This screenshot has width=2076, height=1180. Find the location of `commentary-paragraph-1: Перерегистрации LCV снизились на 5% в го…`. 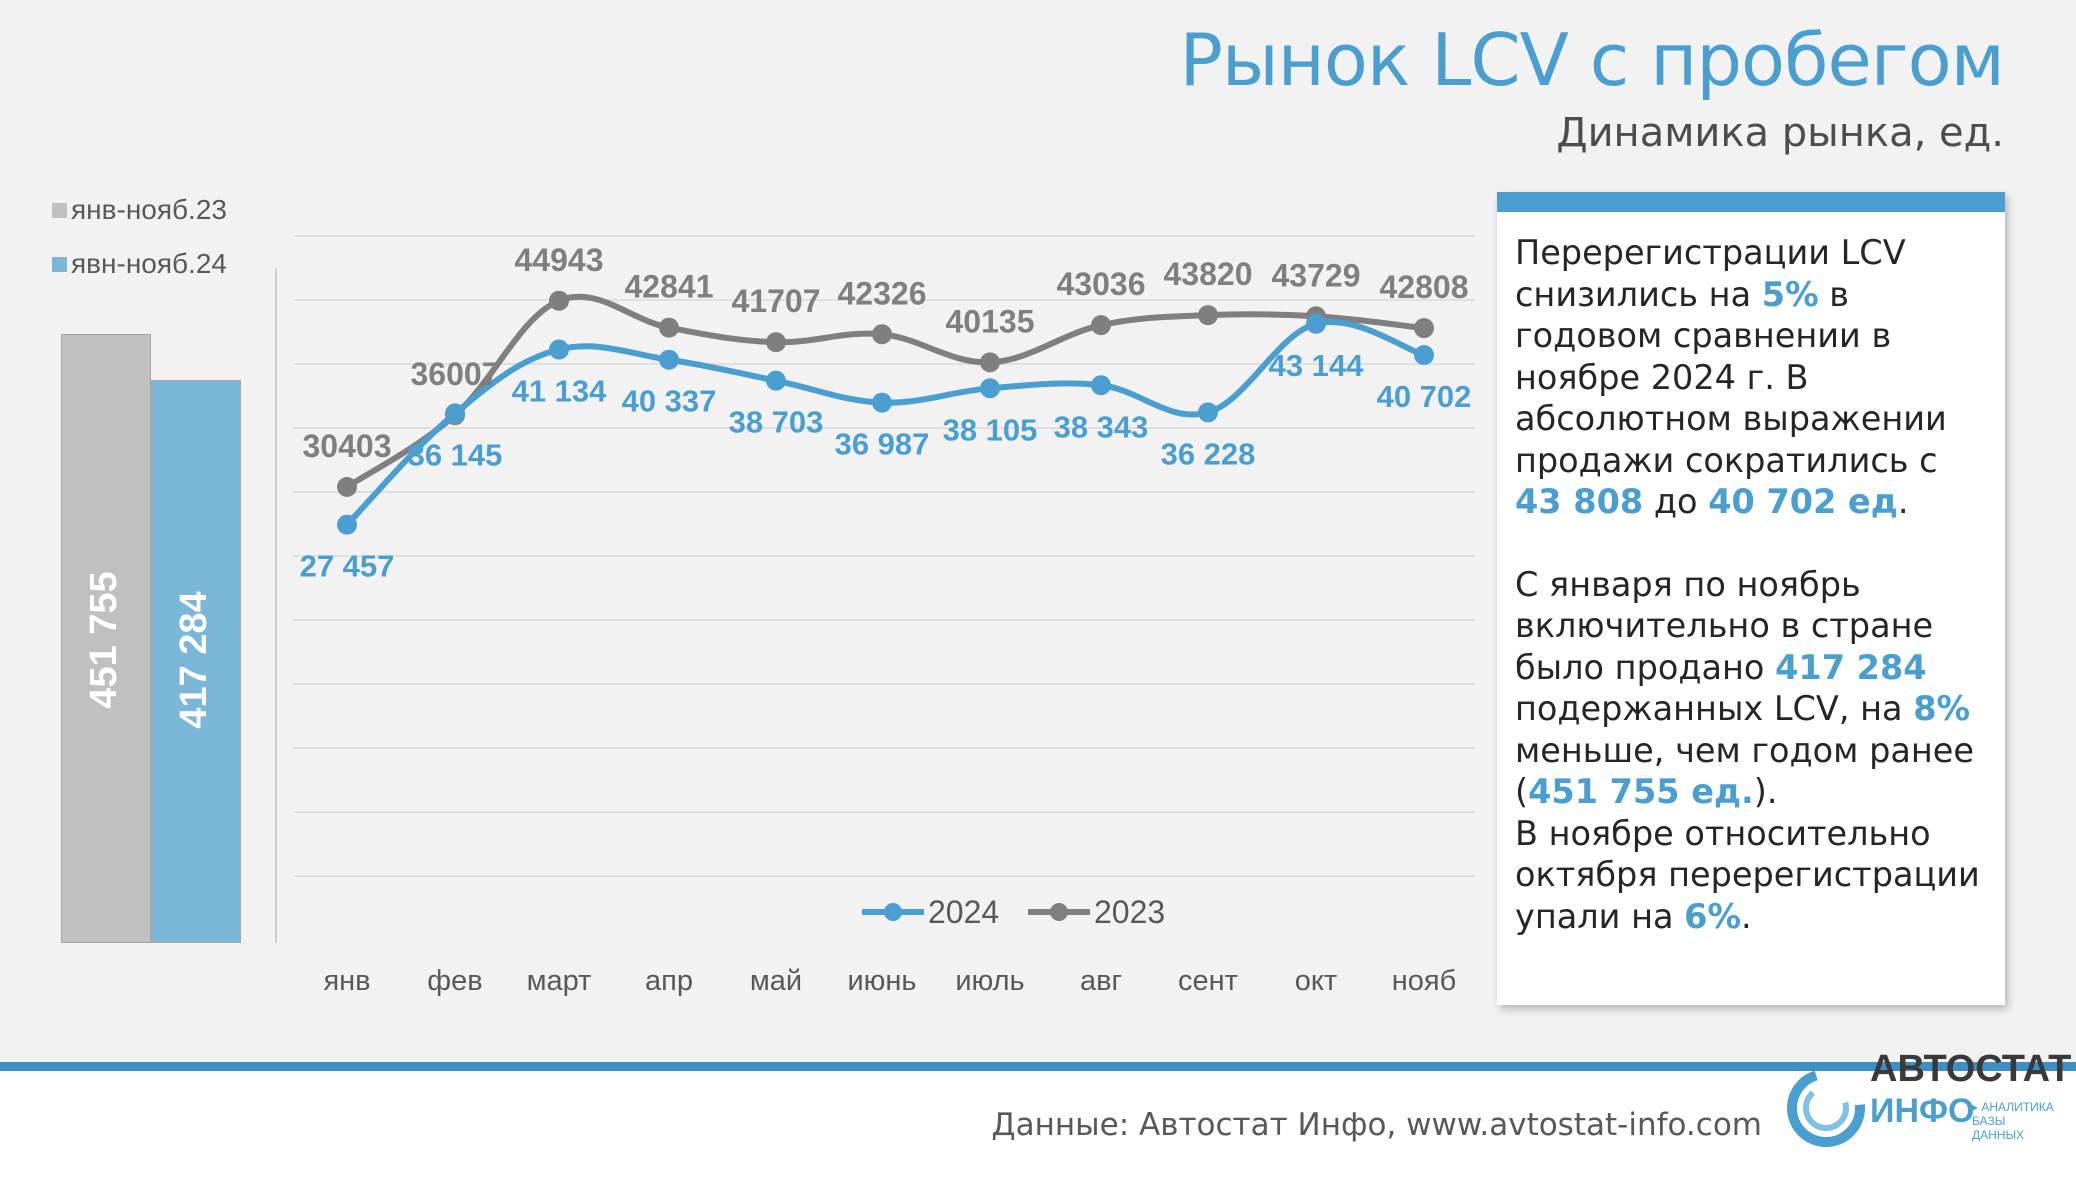

commentary-paragraph-1: Перерегистрации LCV снизились на 5% в го… is located at coordinates (1731, 377).